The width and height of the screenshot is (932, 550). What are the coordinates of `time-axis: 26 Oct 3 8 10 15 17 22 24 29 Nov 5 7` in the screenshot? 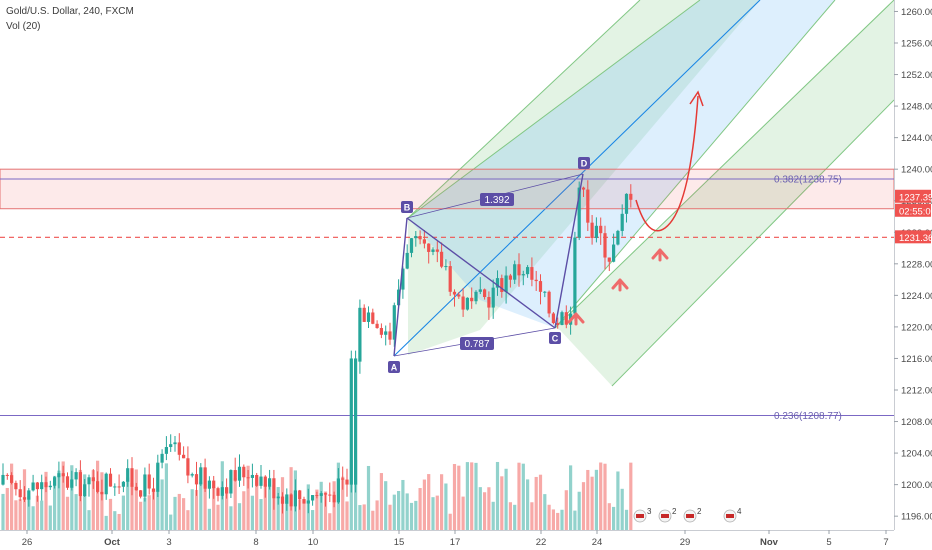 It's located at (466, 540).